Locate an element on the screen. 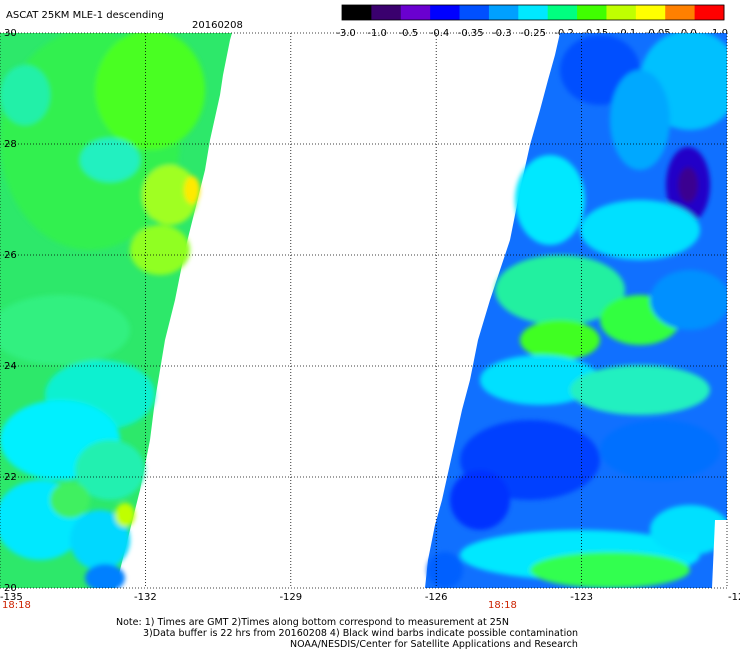 Image resolution: width=740 pixels, height=650 pixels. swath-time-right: 18:18 is located at coordinates (502, 605).